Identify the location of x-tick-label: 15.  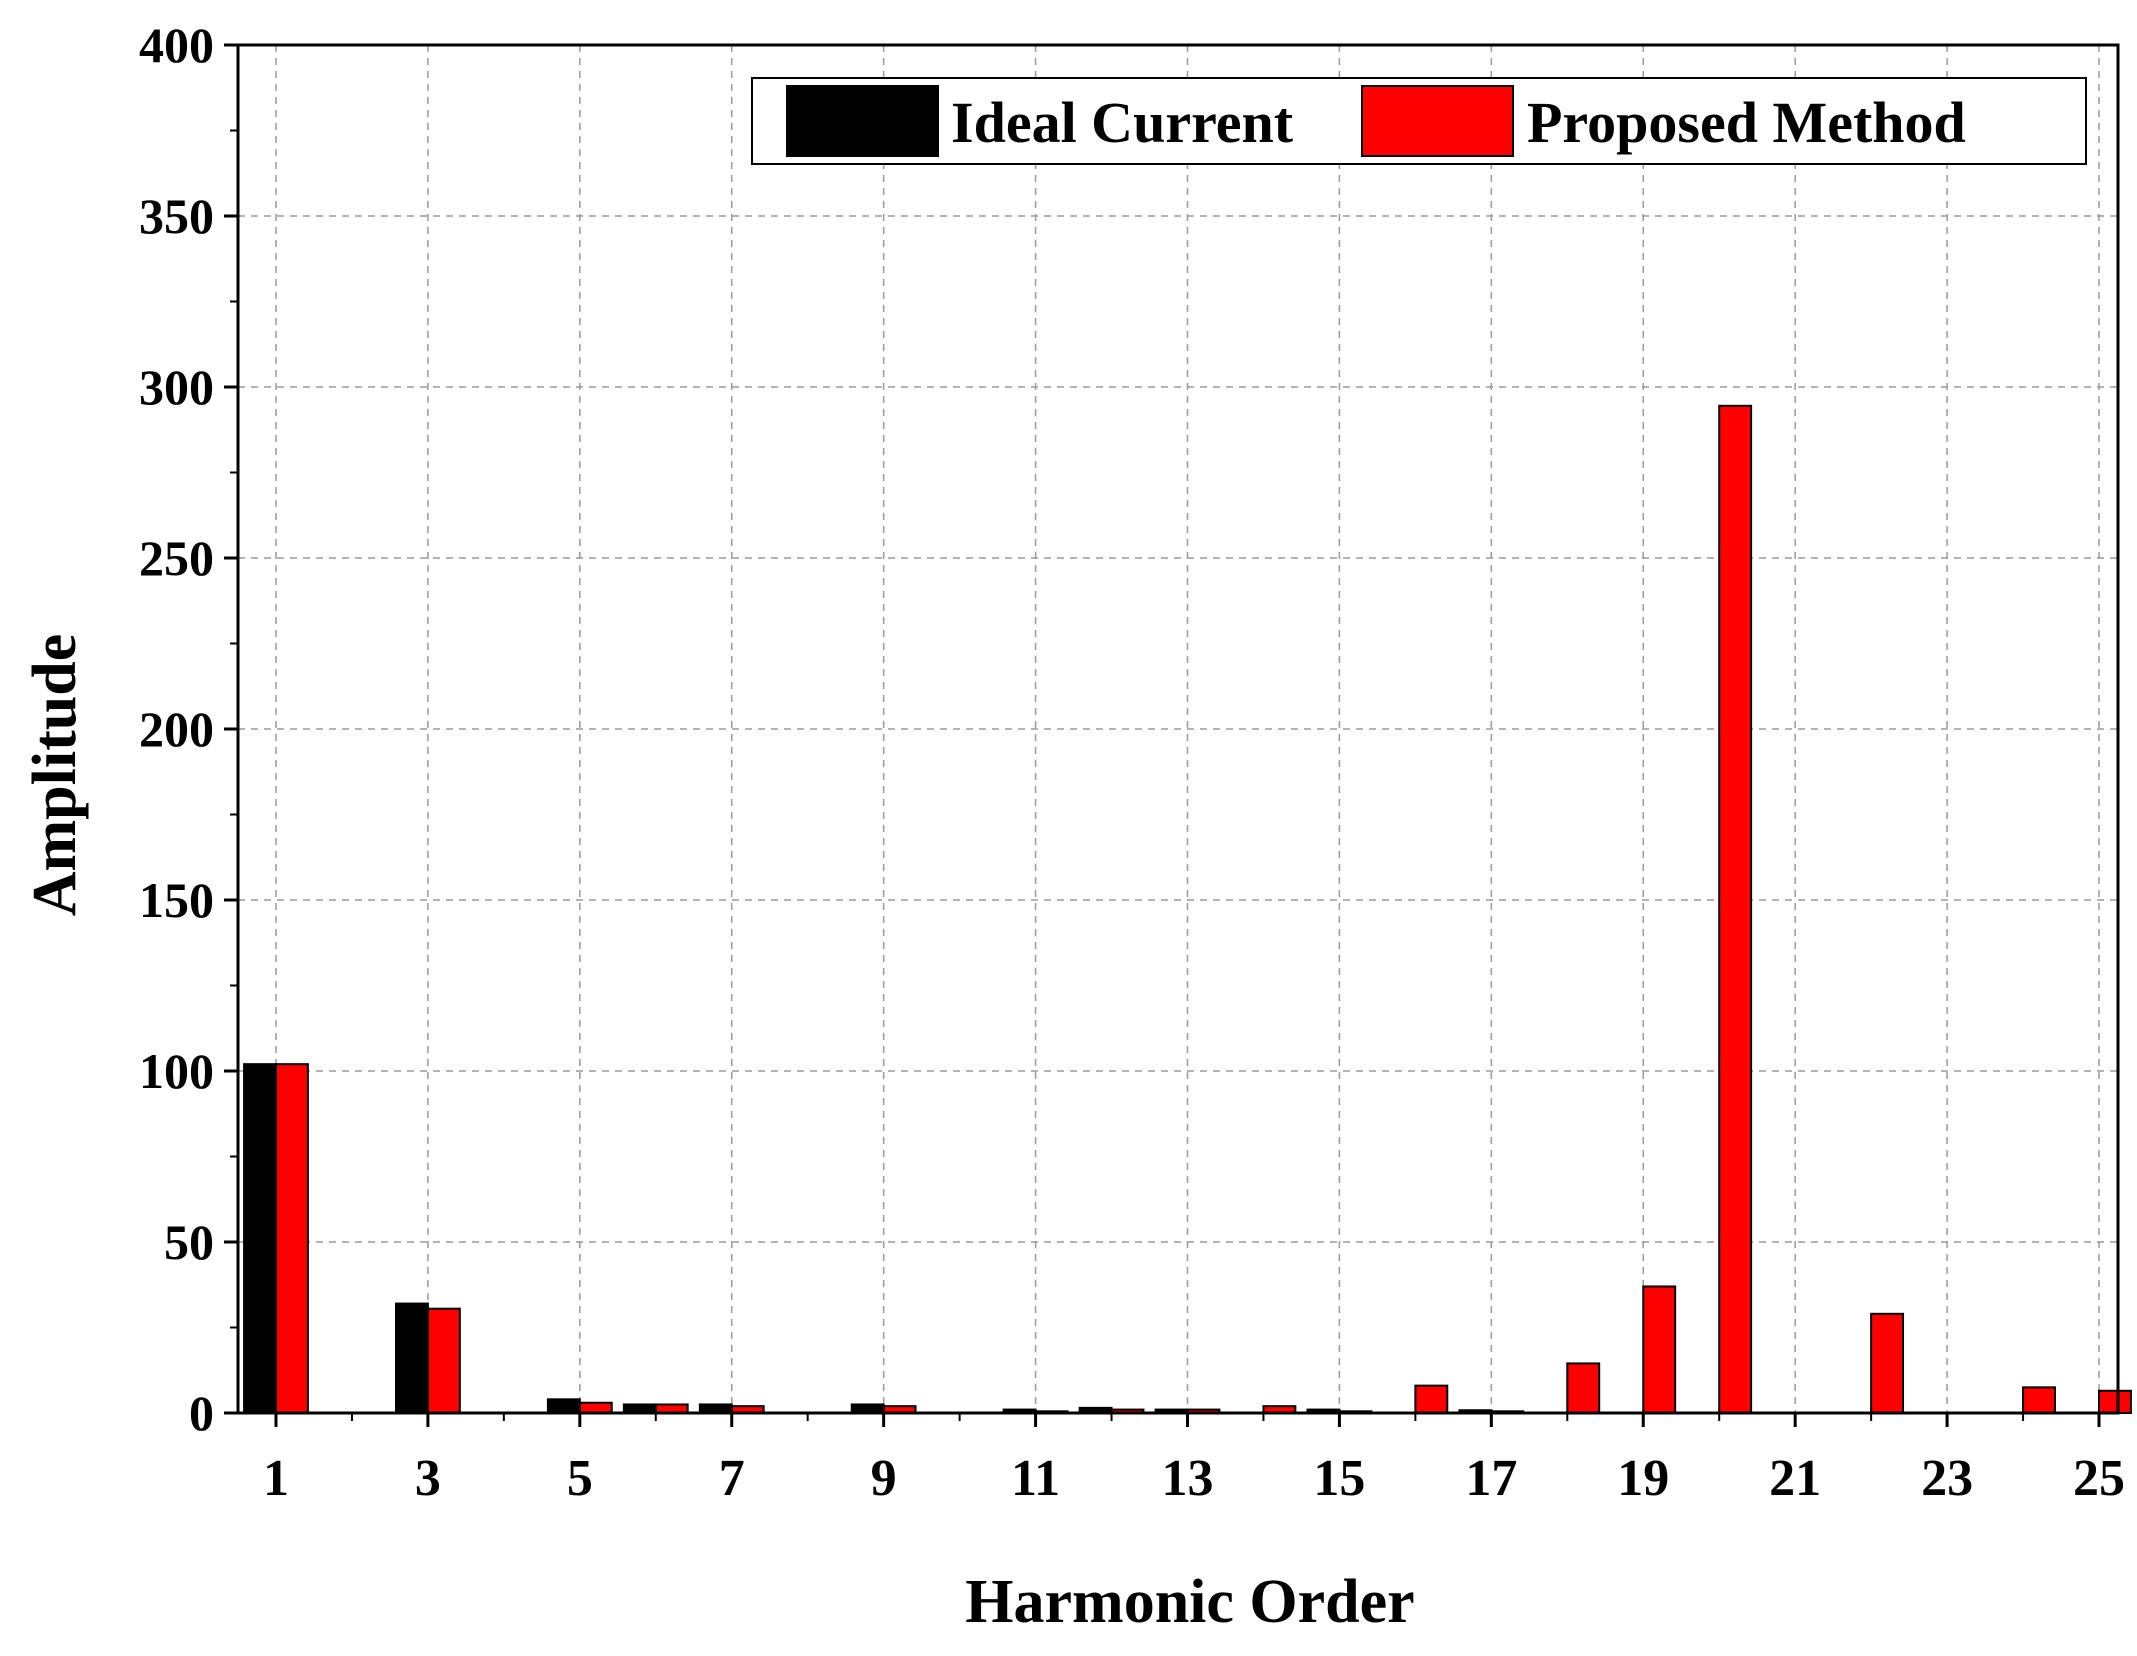
(1339, 1478).